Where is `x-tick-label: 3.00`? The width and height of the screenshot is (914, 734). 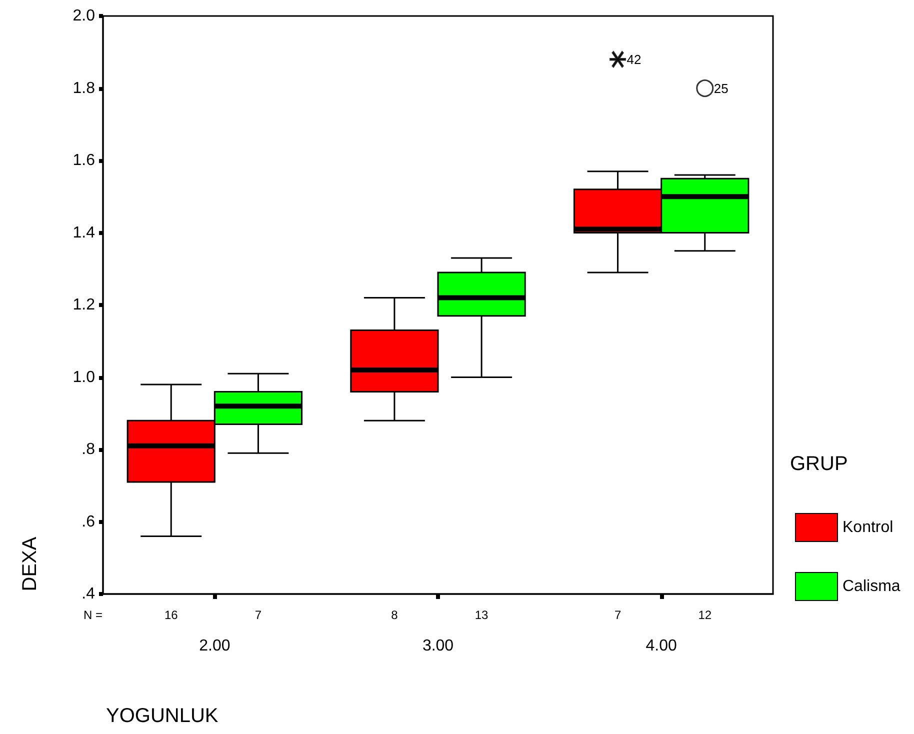
x-tick-label: 3.00 is located at coordinates (438, 646).